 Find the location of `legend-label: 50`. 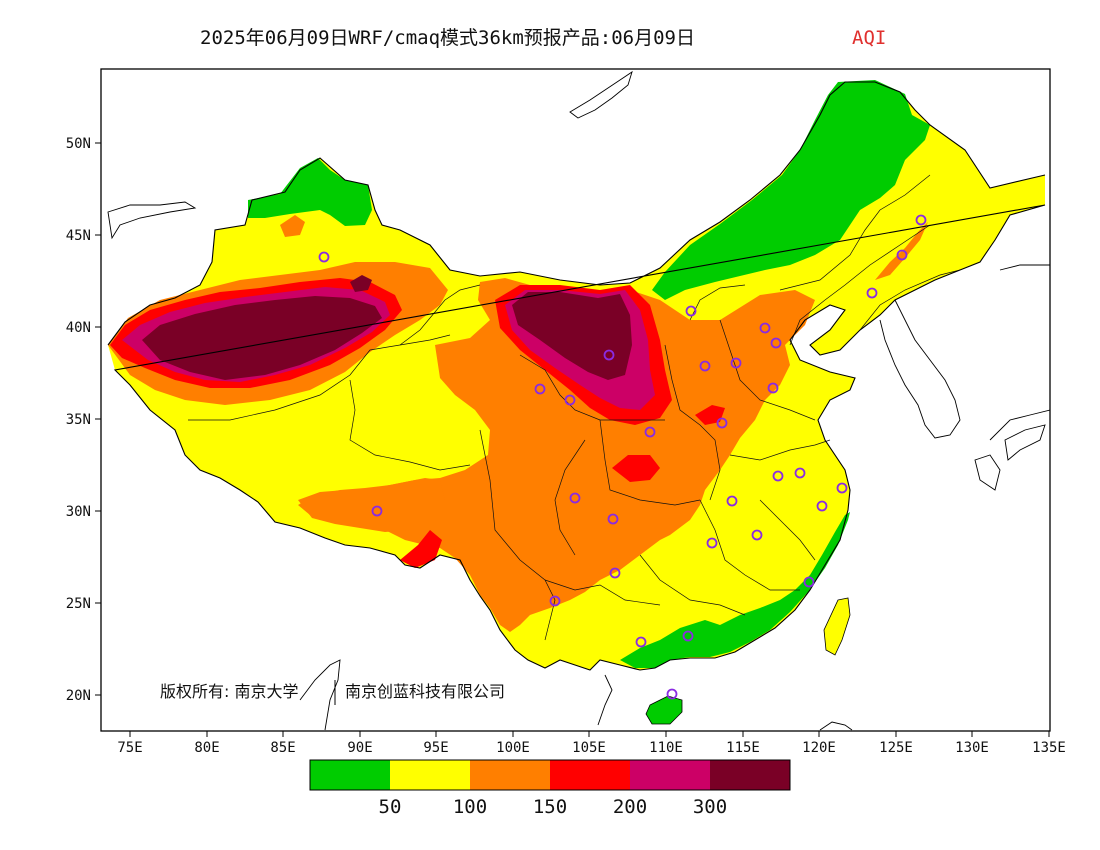

legend-label: 50 is located at coordinates (390, 807).